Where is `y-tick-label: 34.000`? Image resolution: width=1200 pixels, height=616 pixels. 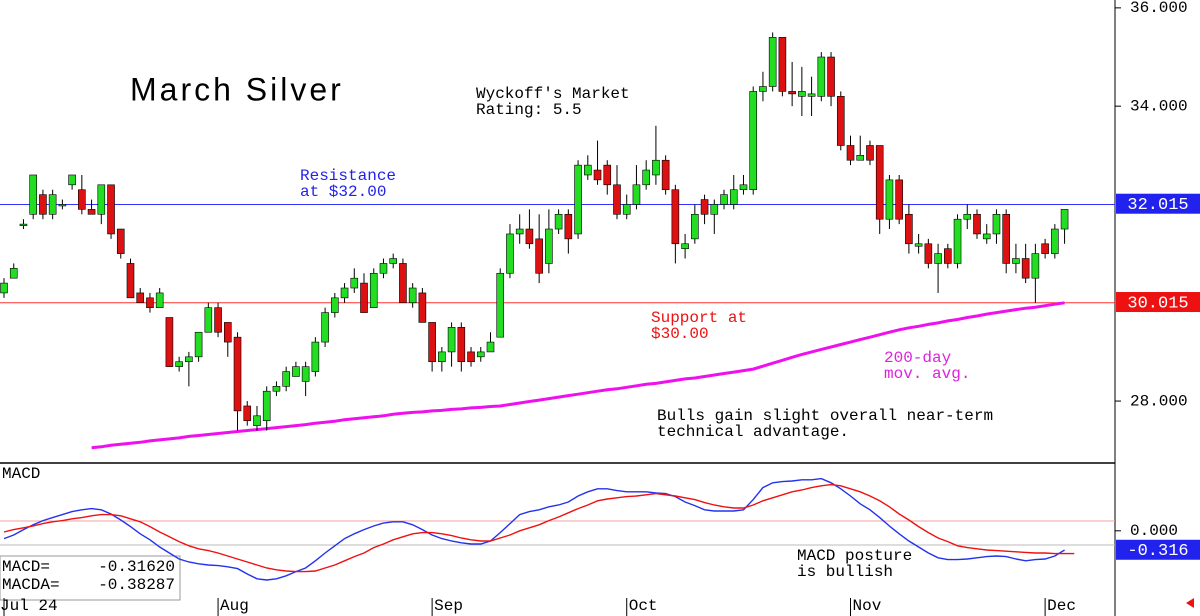 y-tick-label: 34.000 is located at coordinates (1159, 106).